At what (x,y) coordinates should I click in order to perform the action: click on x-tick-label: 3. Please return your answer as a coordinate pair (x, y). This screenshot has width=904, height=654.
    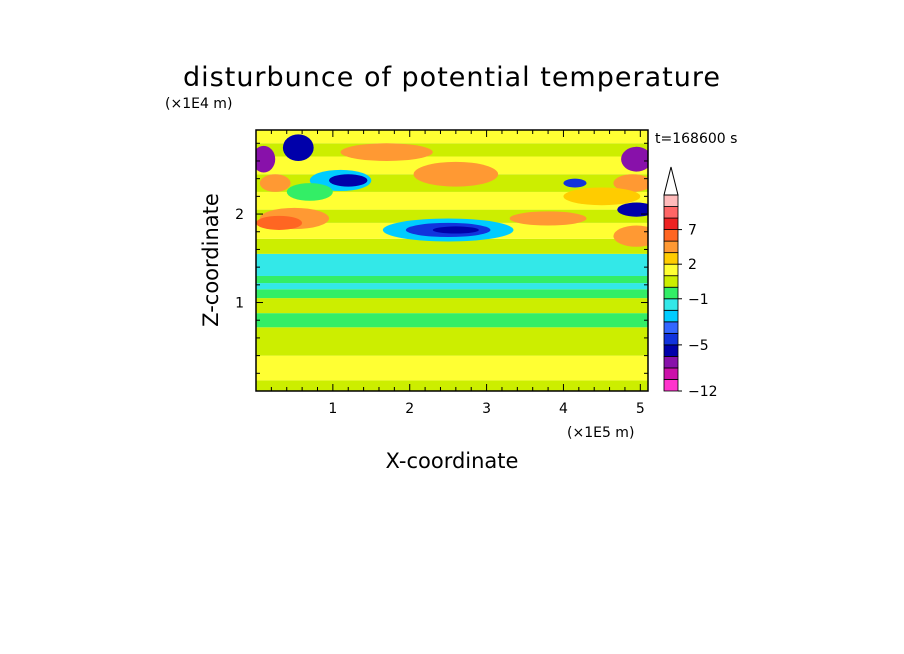
    Looking at the image, I should click on (486, 409).